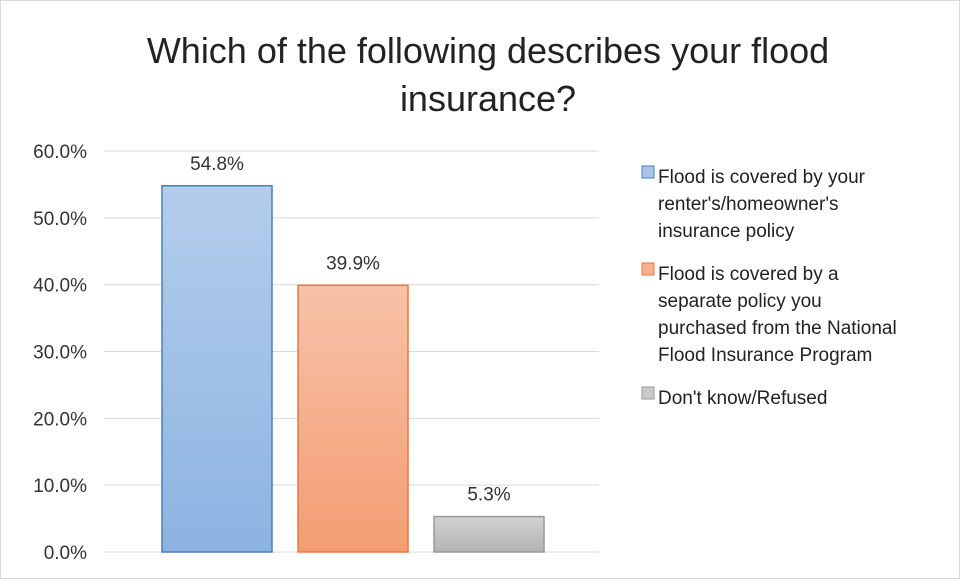  I want to click on y-axis: 0.0% 10.0% 20.0% 30.0% 40.0% 50.0% 60.0%, so click(60, 353).